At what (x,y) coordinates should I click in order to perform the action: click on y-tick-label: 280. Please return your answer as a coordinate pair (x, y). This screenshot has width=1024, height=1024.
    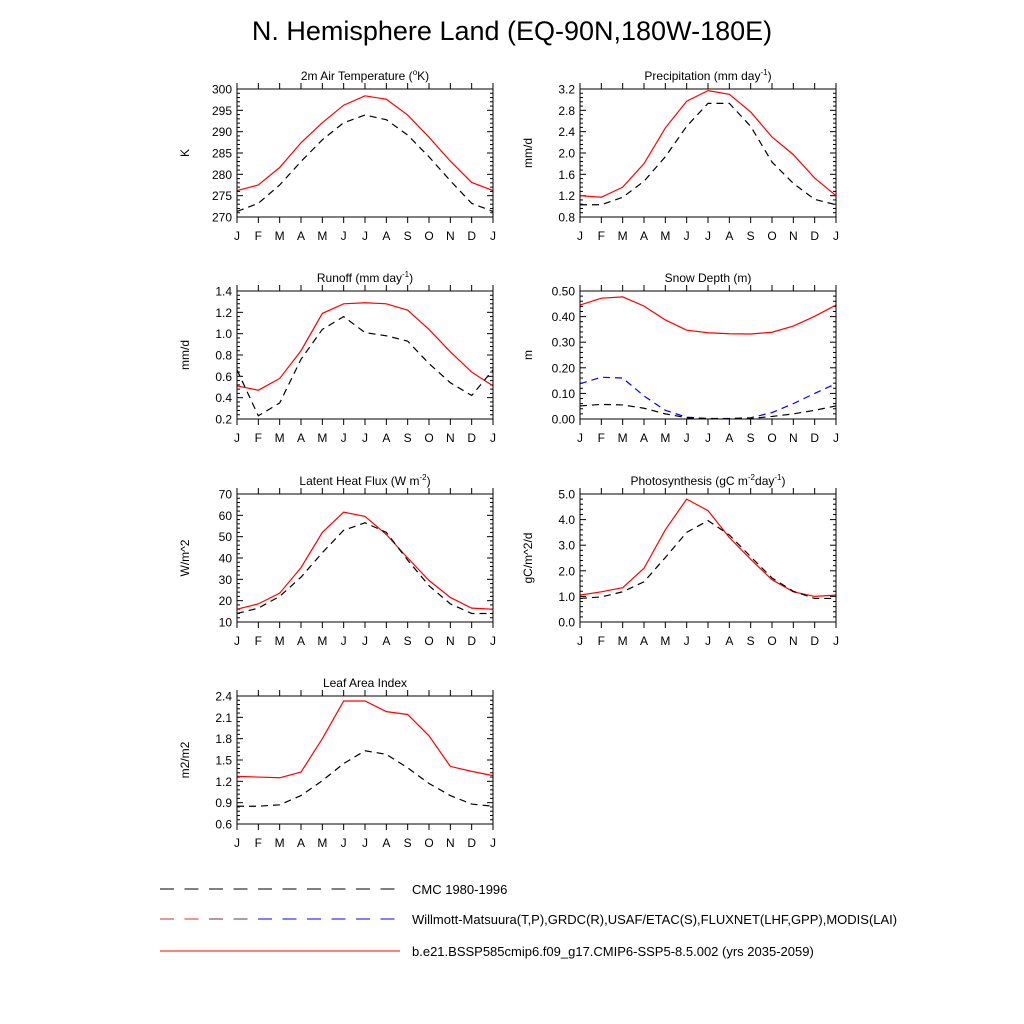
    Looking at the image, I should click on (222, 175).